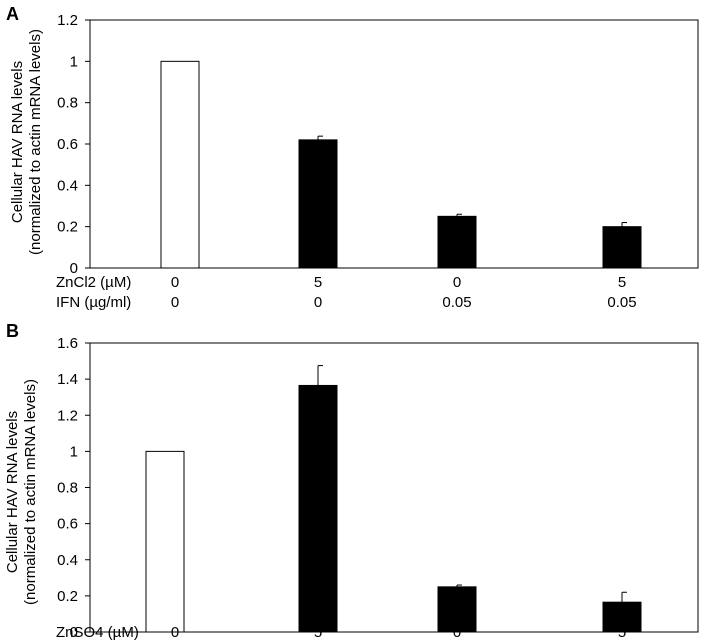  What do you see at coordinates (93, 282) in the screenshot?
I see `treatment-row-label: ZnCl2 (µM)` at bounding box center [93, 282].